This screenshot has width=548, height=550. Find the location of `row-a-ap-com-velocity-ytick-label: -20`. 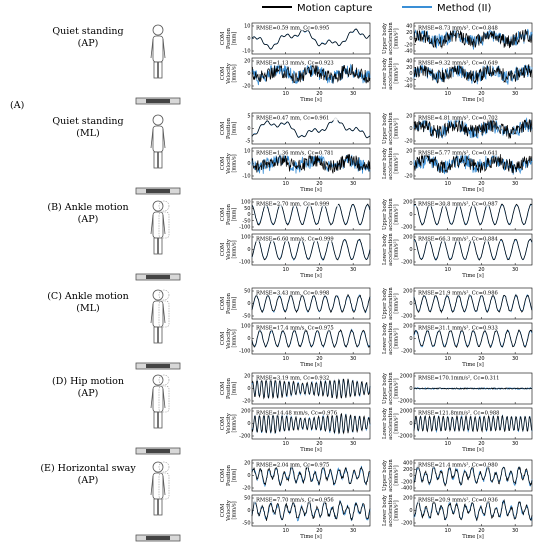

row-a-ap-com-velocity-ytick-label: -20 is located at coordinates (246, 87).